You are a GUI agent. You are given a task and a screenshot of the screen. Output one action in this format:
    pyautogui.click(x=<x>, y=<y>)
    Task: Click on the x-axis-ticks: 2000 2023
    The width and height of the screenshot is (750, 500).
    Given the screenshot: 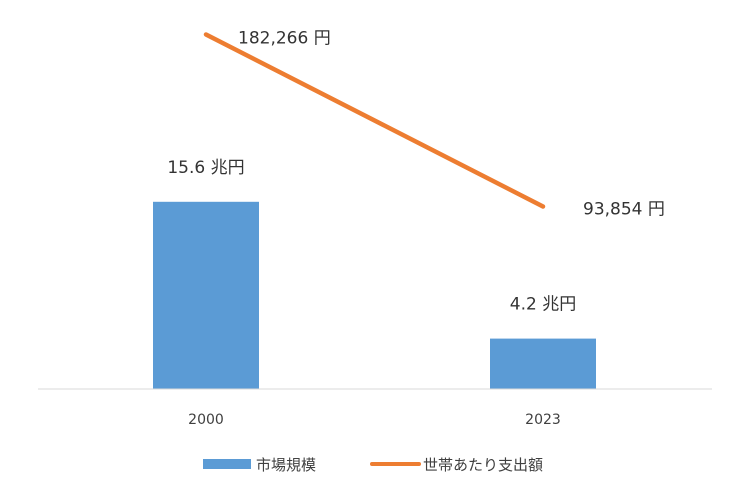 What is the action you would take?
    pyautogui.click(x=374, y=420)
    